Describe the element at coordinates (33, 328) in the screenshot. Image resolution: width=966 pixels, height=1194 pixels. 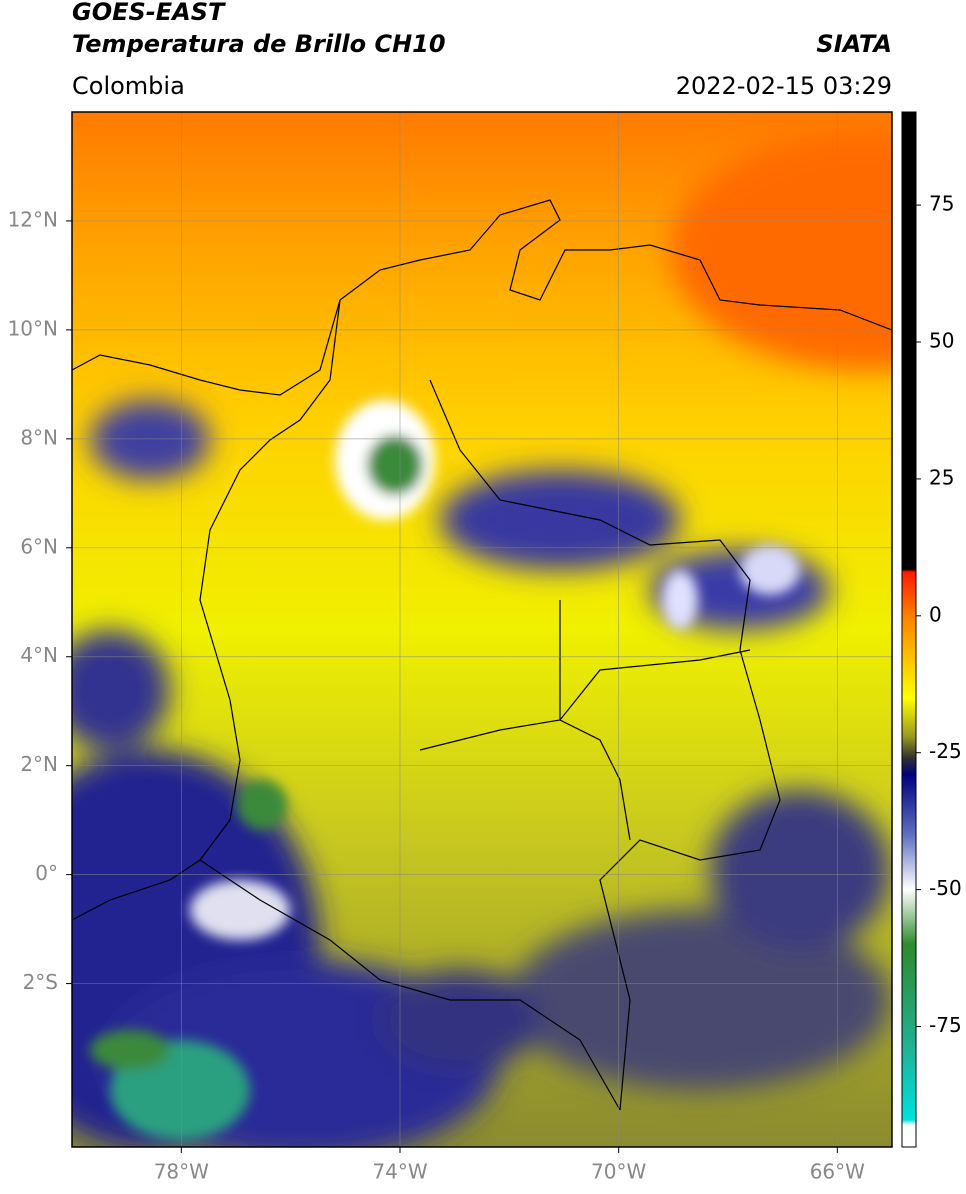
I see `y-tick-label: 10°N` at that location.